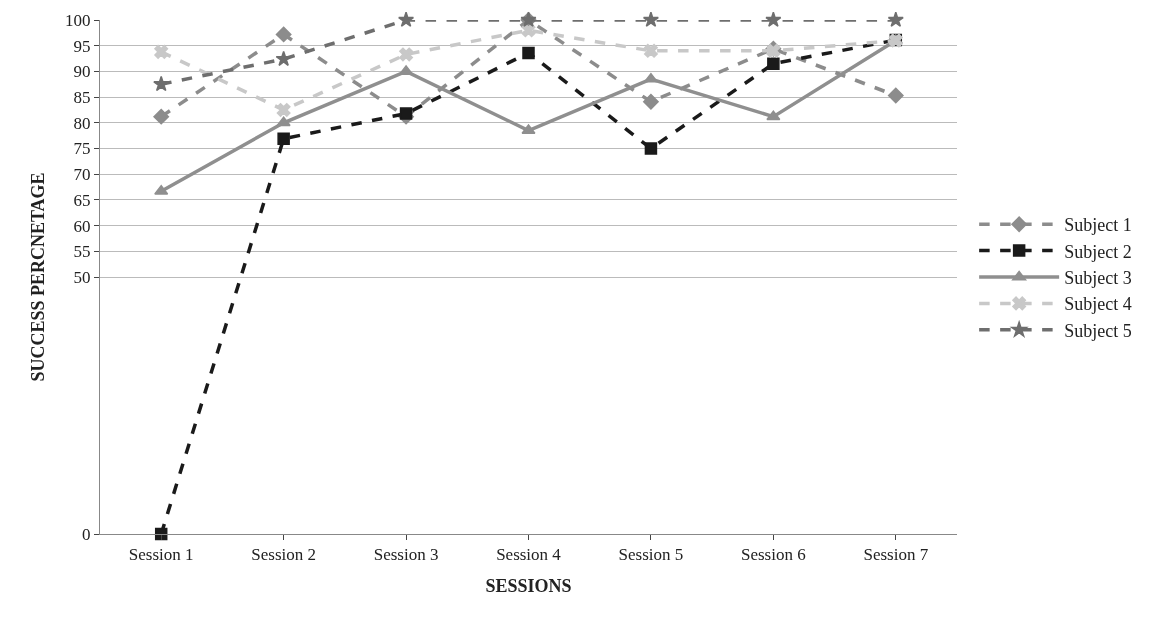  Describe the element at coordinates (82, 226) in the screenshot. I see `y-tick-label: 60` at that location.